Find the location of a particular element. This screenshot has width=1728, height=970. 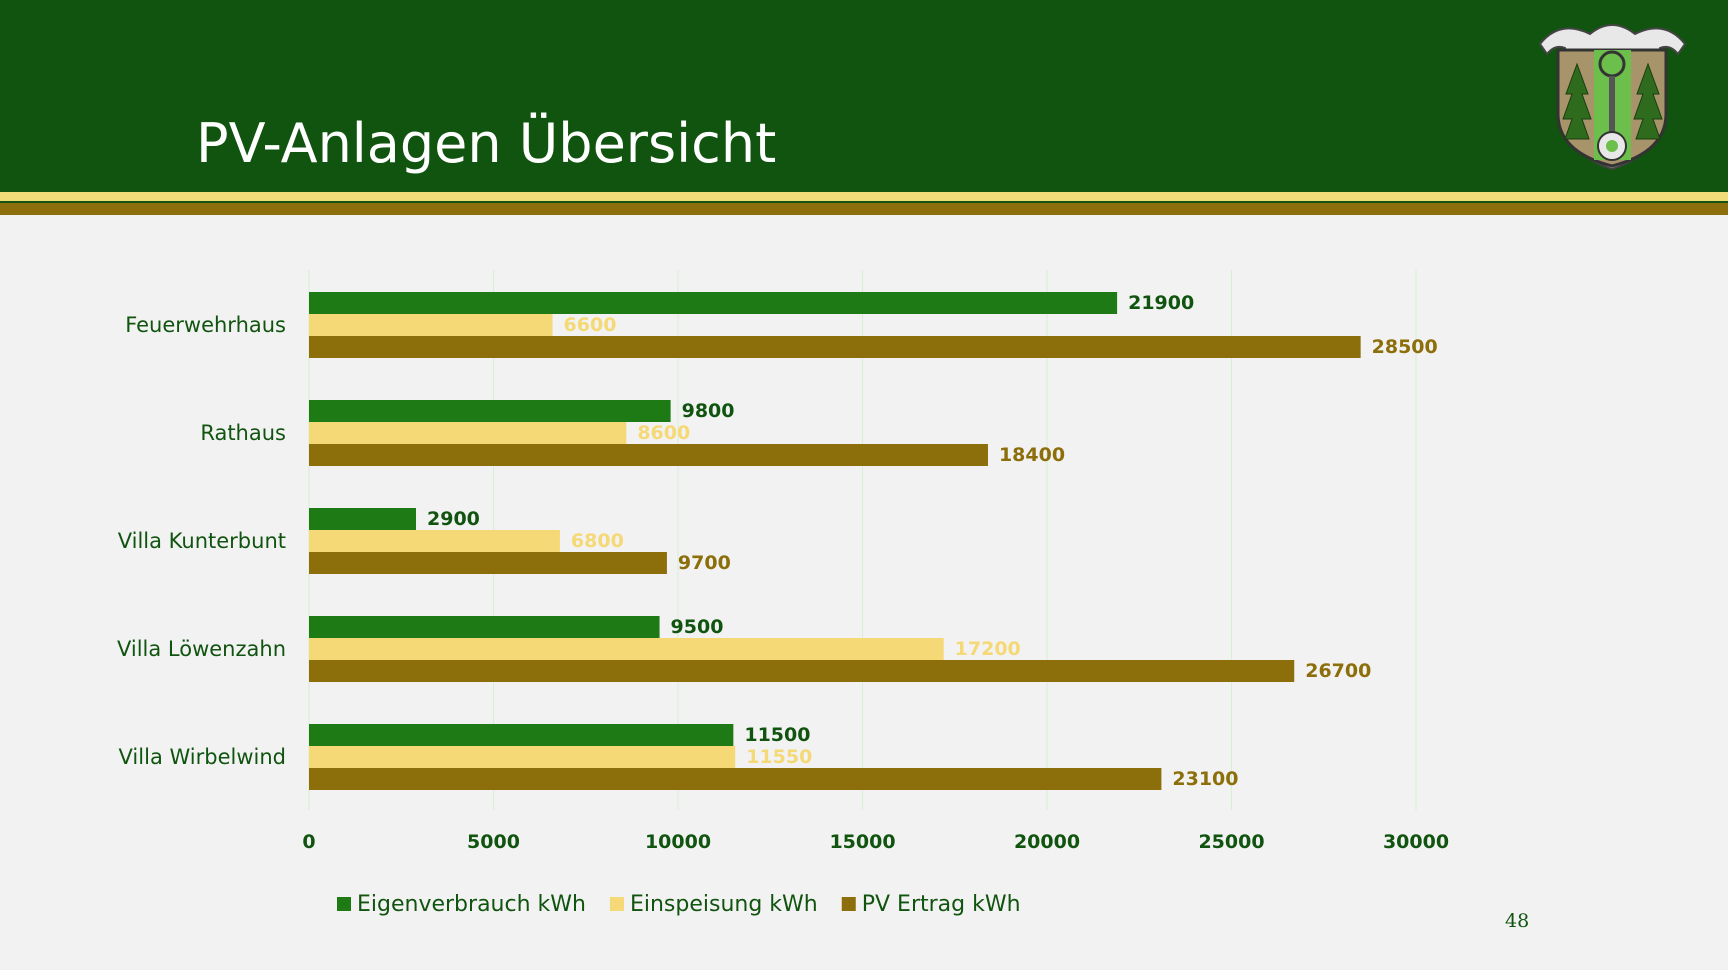

data-label: 17200 is located at coordinates (988, 649).